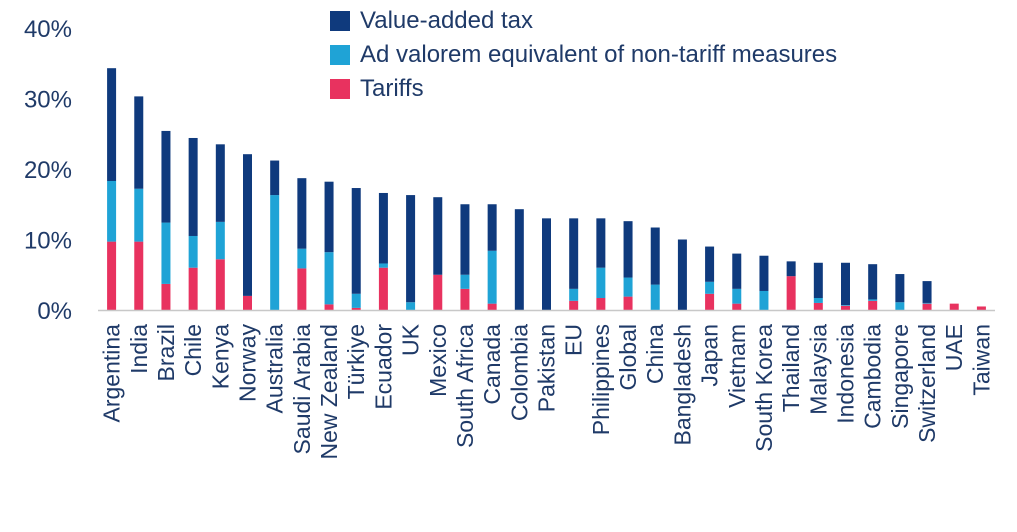 This screenshot has height=532, width=1017. What do you see at coordinates (954, 347) in the screenshot?
I see `x-tick-label: UAE` at bounding box center [954, 347].